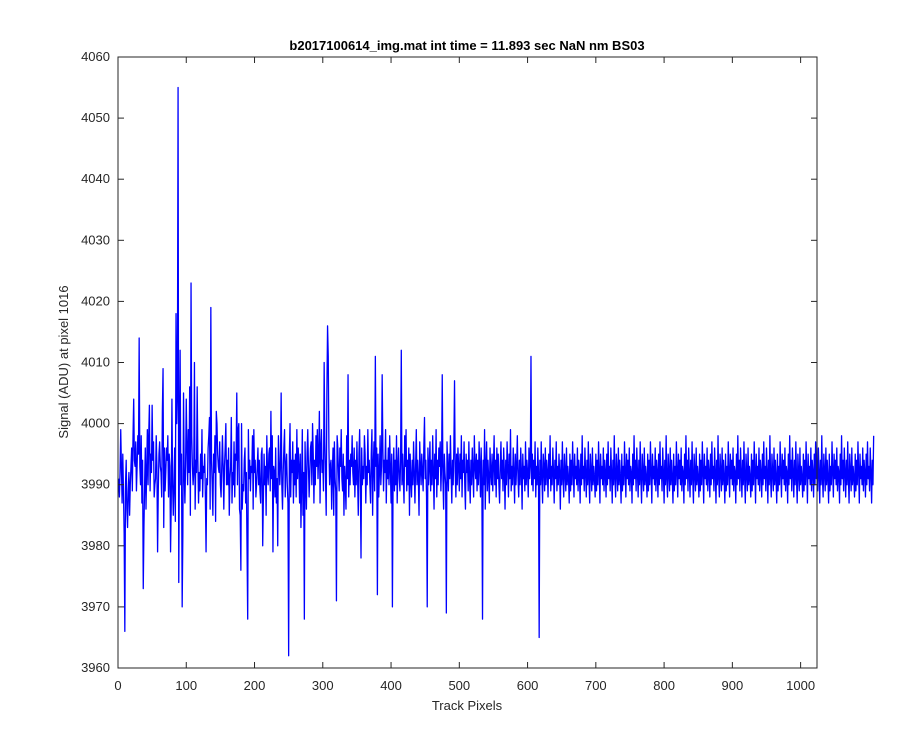 Image resolution: width=900 pixels, height=750 pixels. What do you see at coordinates (95, 667) in the screenshot?
I see `y-tick-label: 3960` at bounding box center [95, 667].